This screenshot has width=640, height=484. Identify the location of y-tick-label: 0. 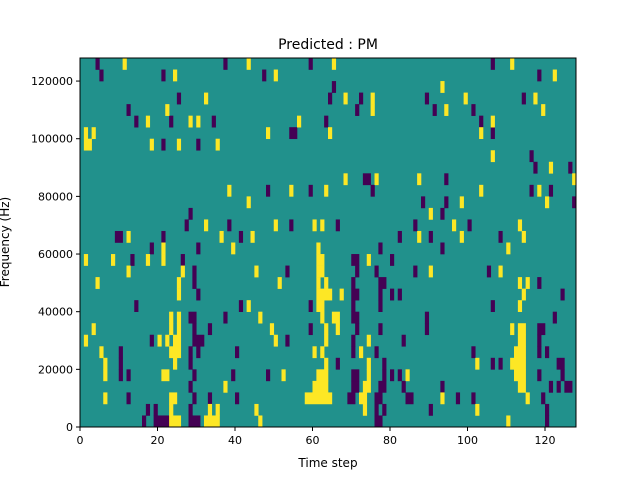
(69, 427).